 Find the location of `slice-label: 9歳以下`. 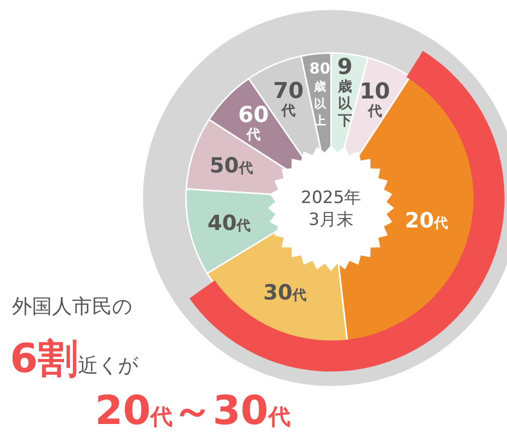

slice-label: 9歳以下 is located at coordinates (344, 91).